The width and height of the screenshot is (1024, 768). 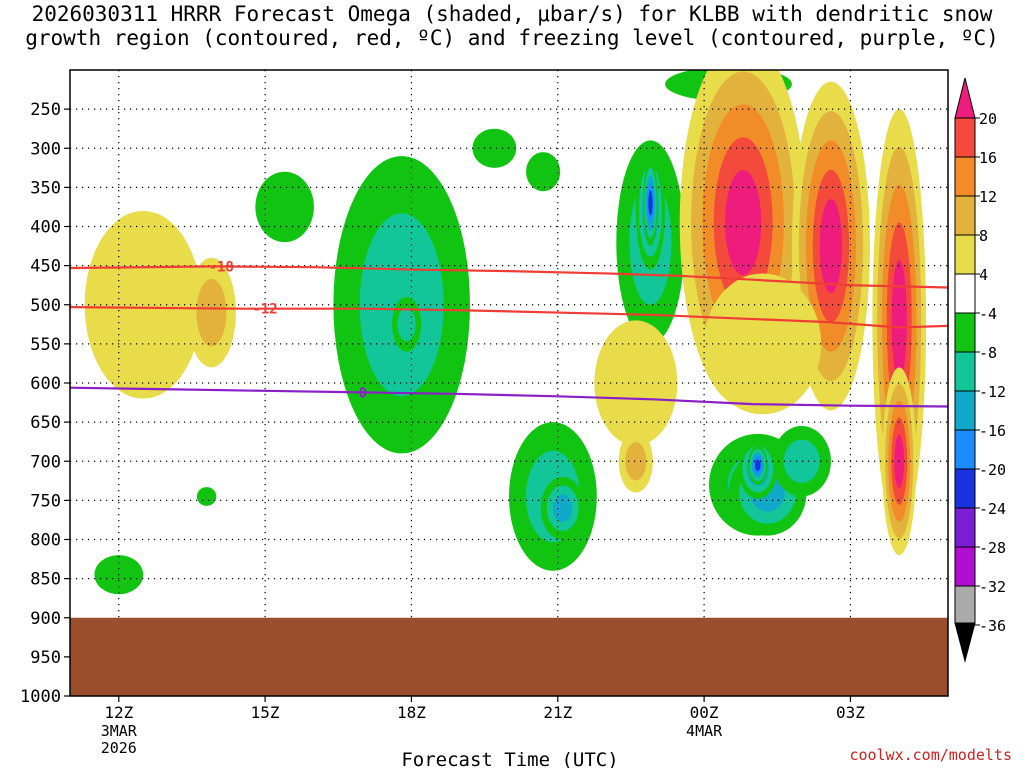 What do you see at coordinates (988, 158) in the screenshot?
I see `colorbar-label-1: 16` at bounding box center [988, 158].